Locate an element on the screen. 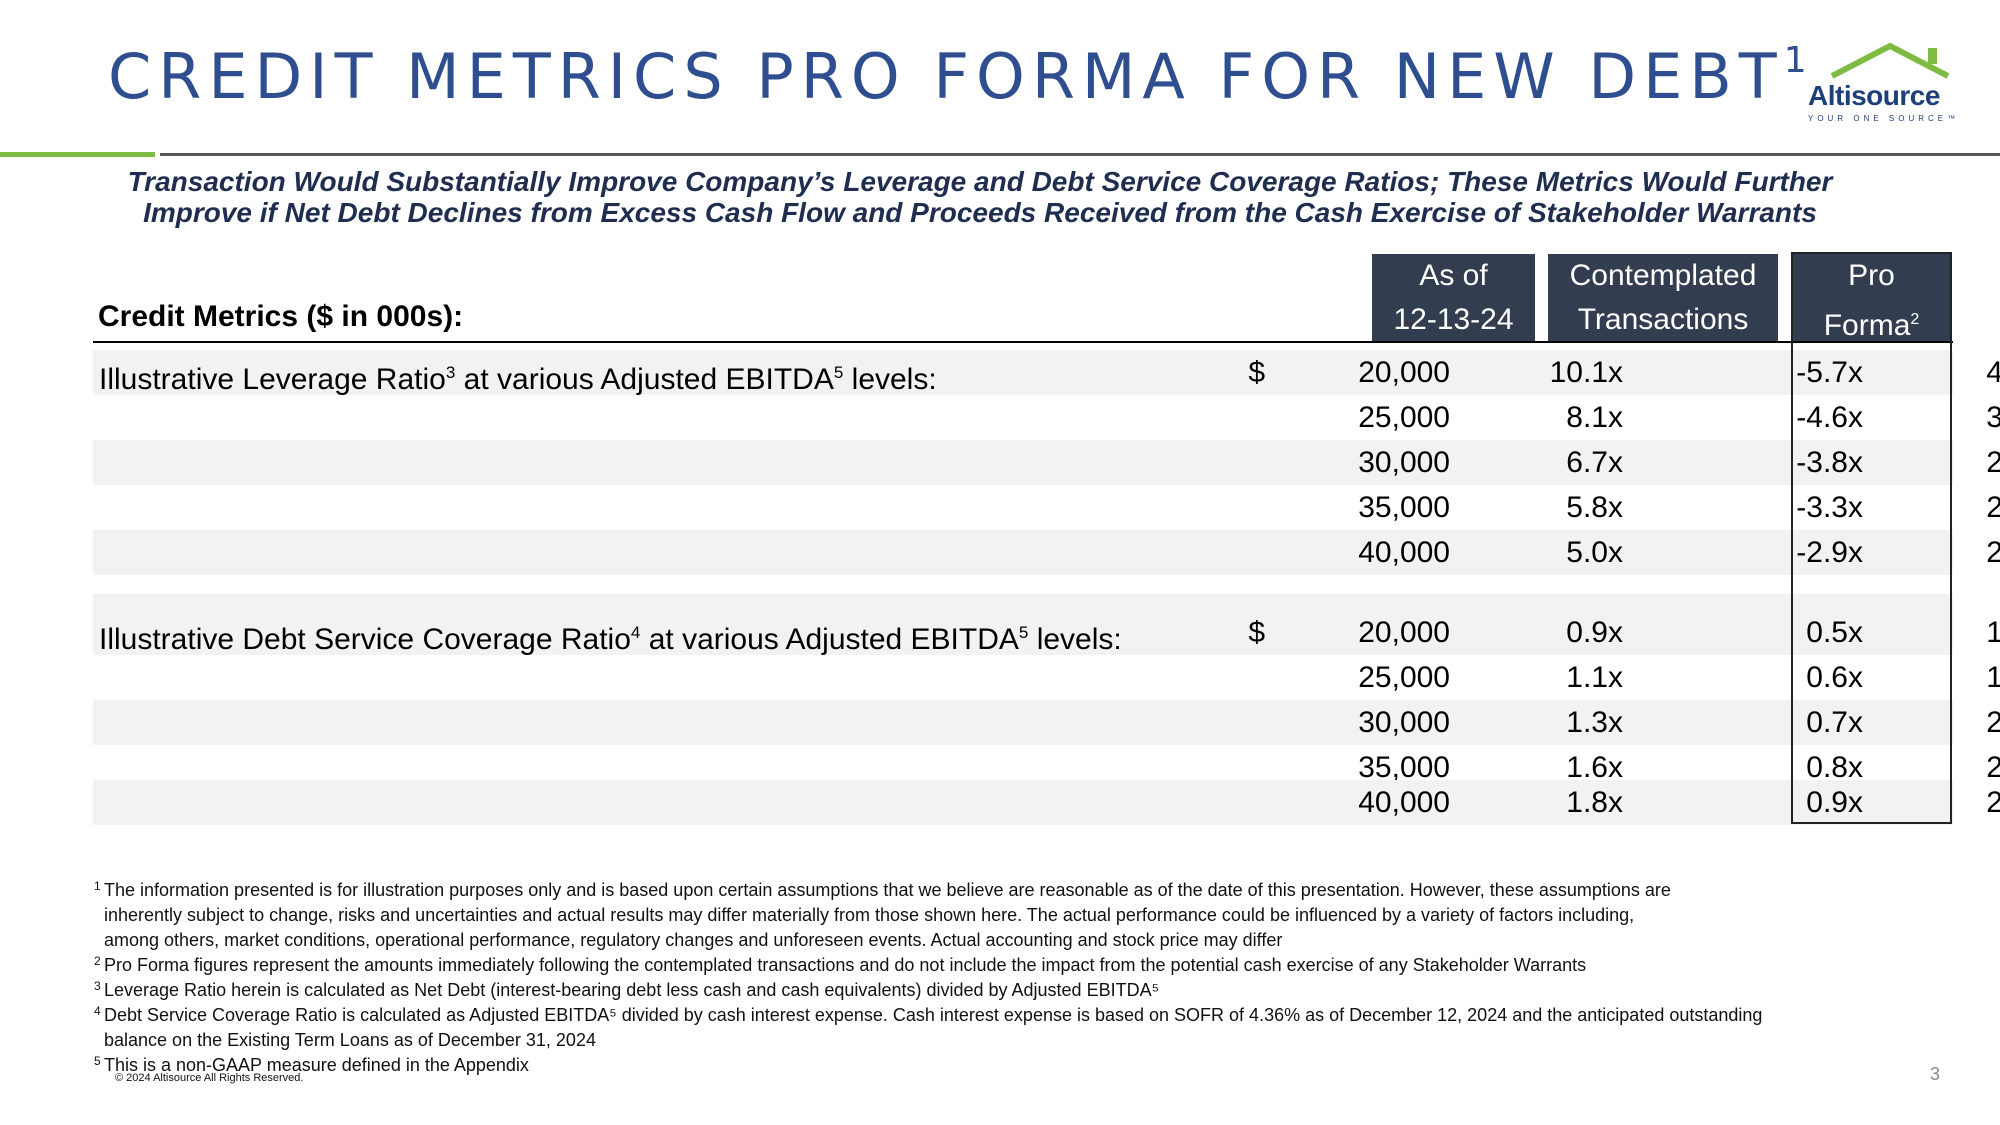 Image resolution: width=2000 pixels, height=1125 pixels. altisource-logo: Altisource YOUR ONE SOURCE™ is located at coordinates (1885, 84).